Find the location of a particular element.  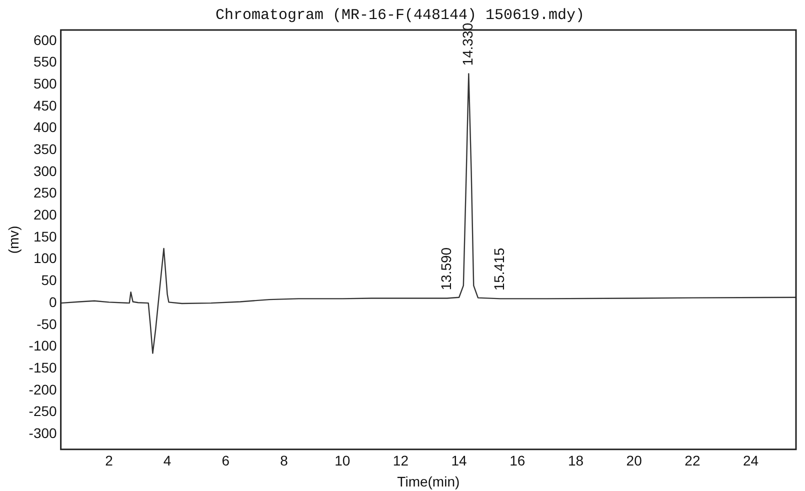

y-tick-label: 100 is located at coordinates (45, 258).